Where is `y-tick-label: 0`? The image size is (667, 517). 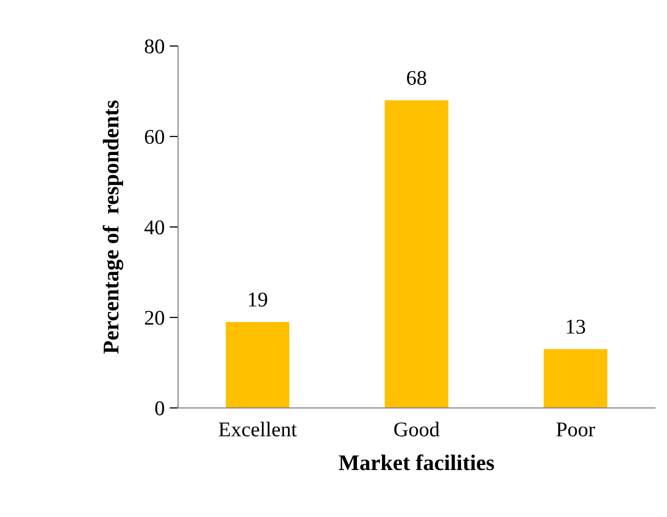 y-tick-label: 0 is located at coordinates (159, 408).